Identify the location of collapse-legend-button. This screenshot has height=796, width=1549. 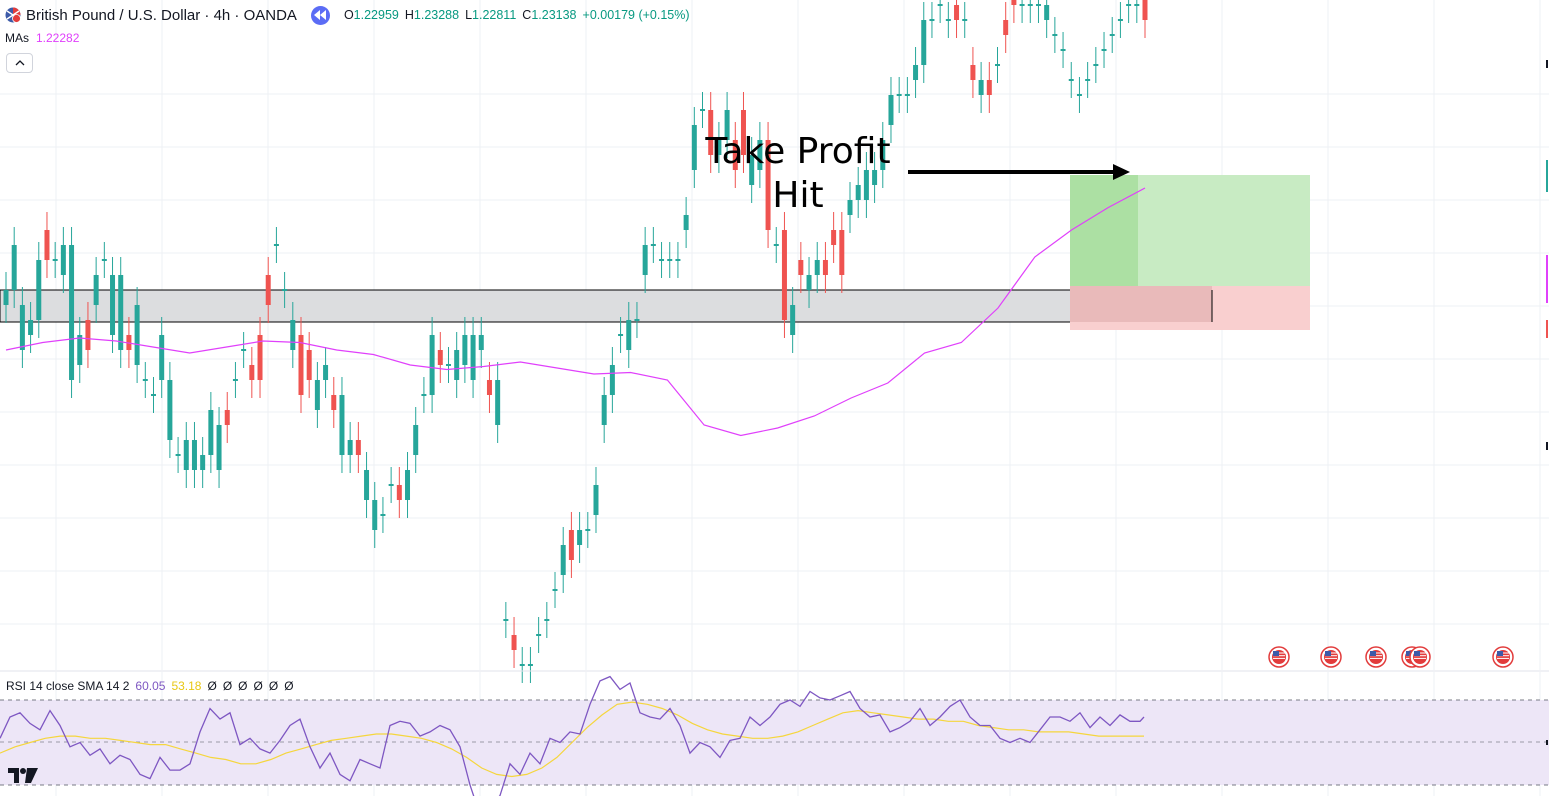
(19, 63).